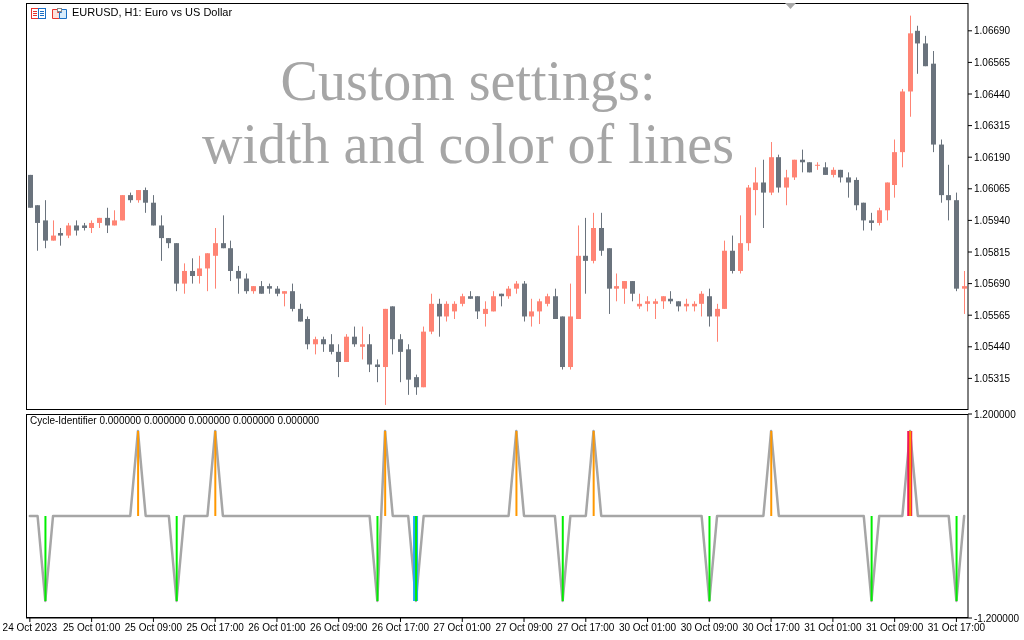  I want to click on x-tick-label: 27 Oct 09:00, so click(524, 628).